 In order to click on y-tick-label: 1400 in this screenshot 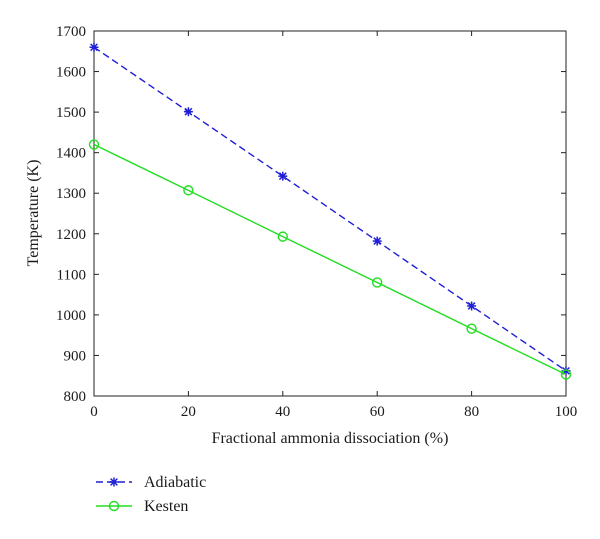, I will do `click(71, 154)`.